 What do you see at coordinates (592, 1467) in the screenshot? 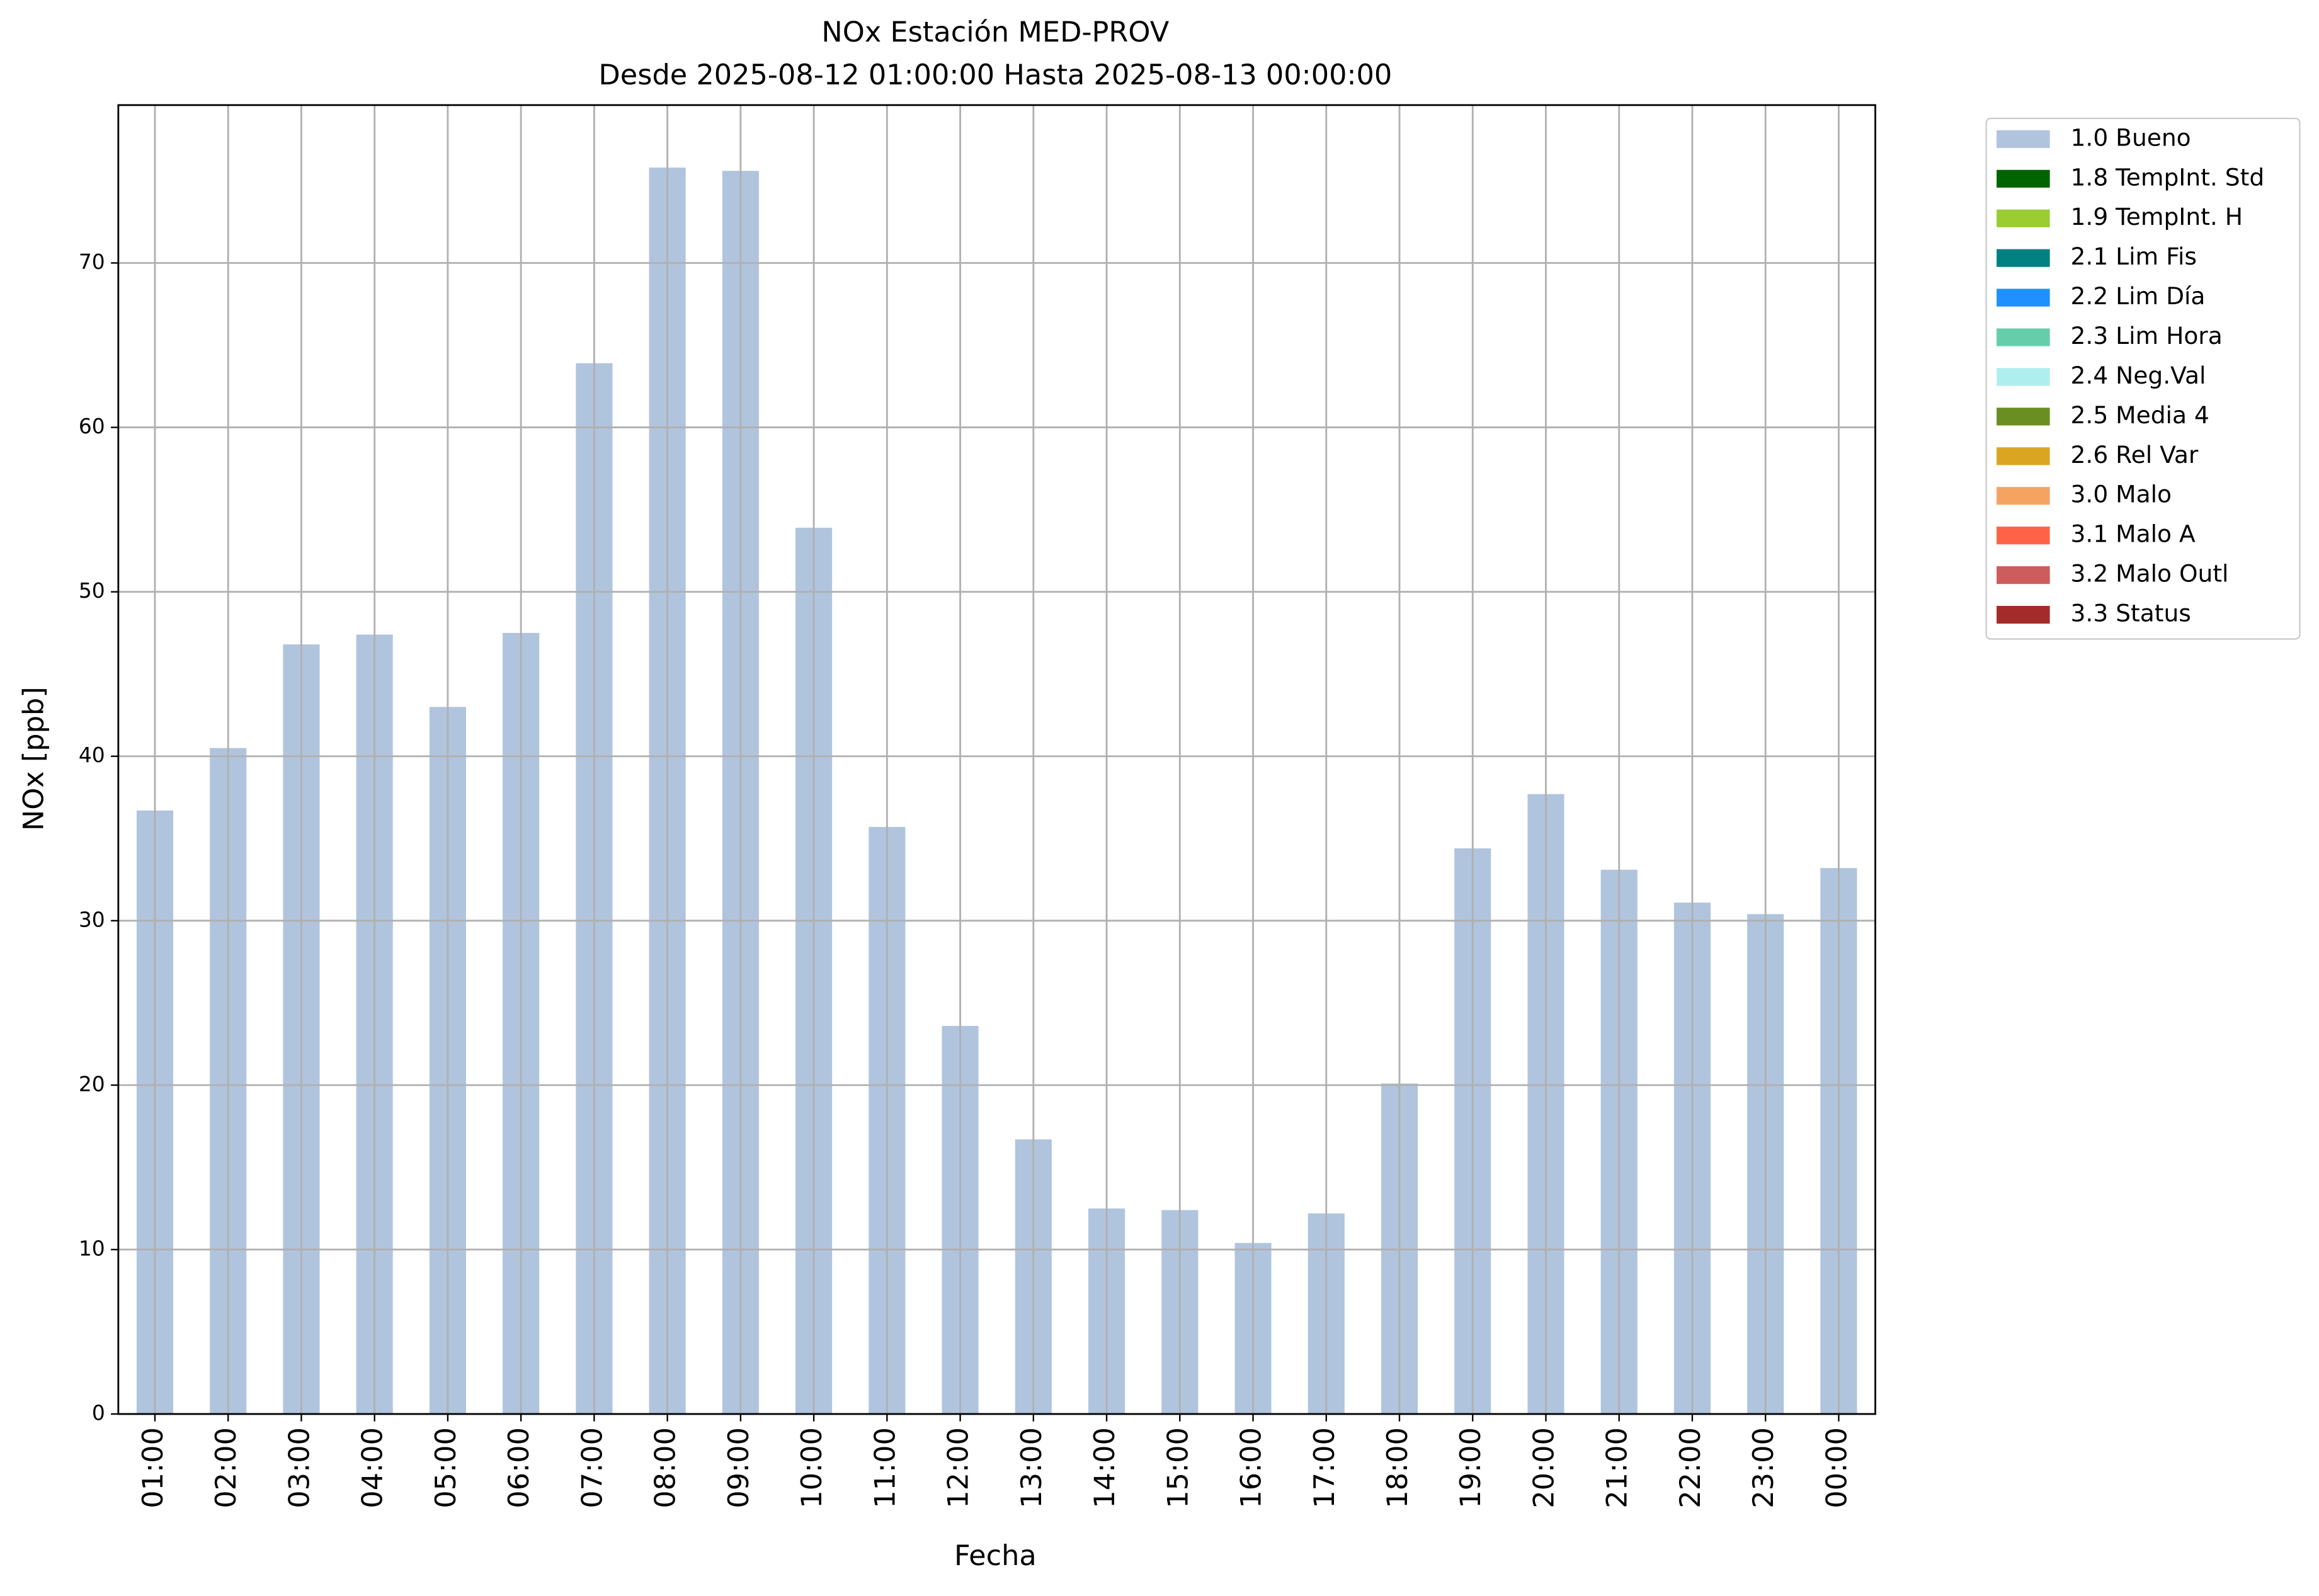
I see `x-tick-label: 07:00` at bounding box center [592, 1467].